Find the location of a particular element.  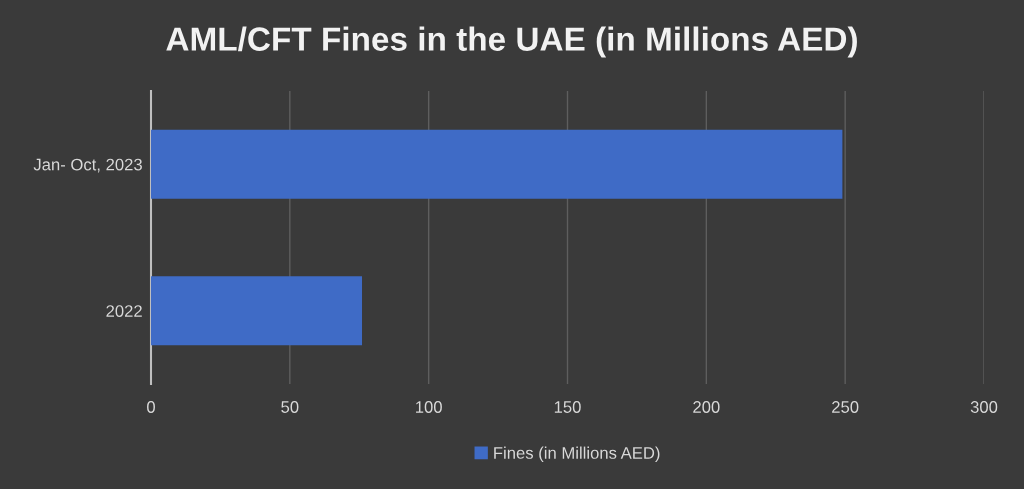

x-tick-label: 100 is located at coordinates (429, 407).